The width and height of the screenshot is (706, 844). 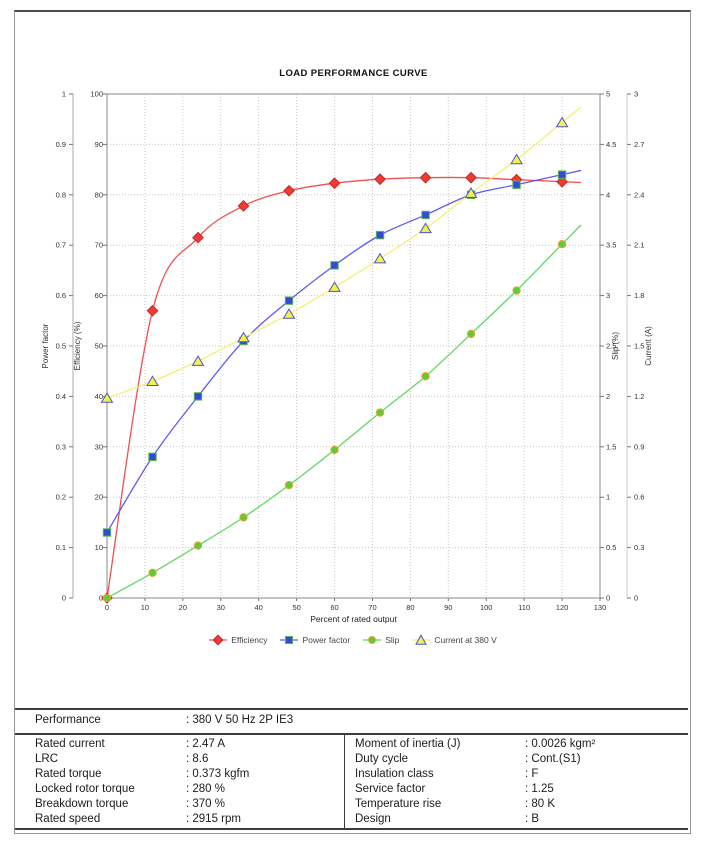 I want to click on row-label: Service factor, so click(x=390, y=789).